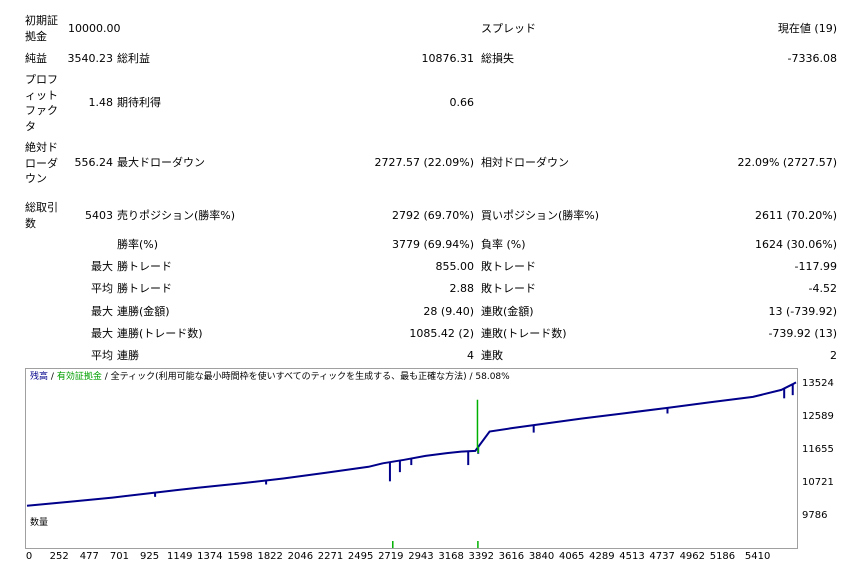 The height and width of the screenshot is (569, 862). Describe the element at coordinates (102, 288) in the screenshot. I see `prefix-average: 平均` at that location.